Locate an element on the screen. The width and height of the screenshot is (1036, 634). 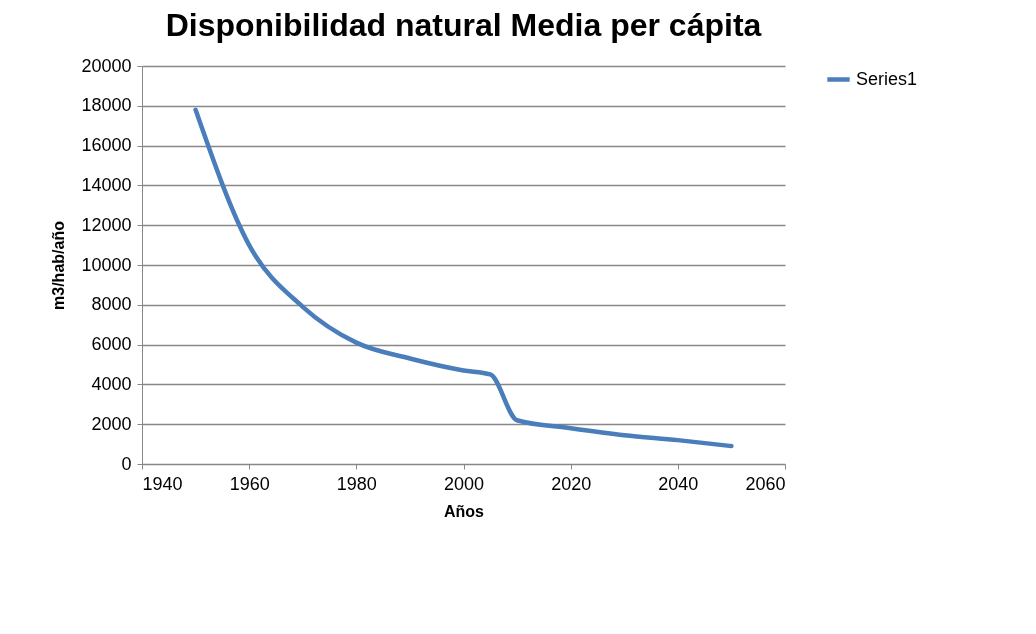
y-axis-title: m3/hab/año is located at coordinates (59, 265).